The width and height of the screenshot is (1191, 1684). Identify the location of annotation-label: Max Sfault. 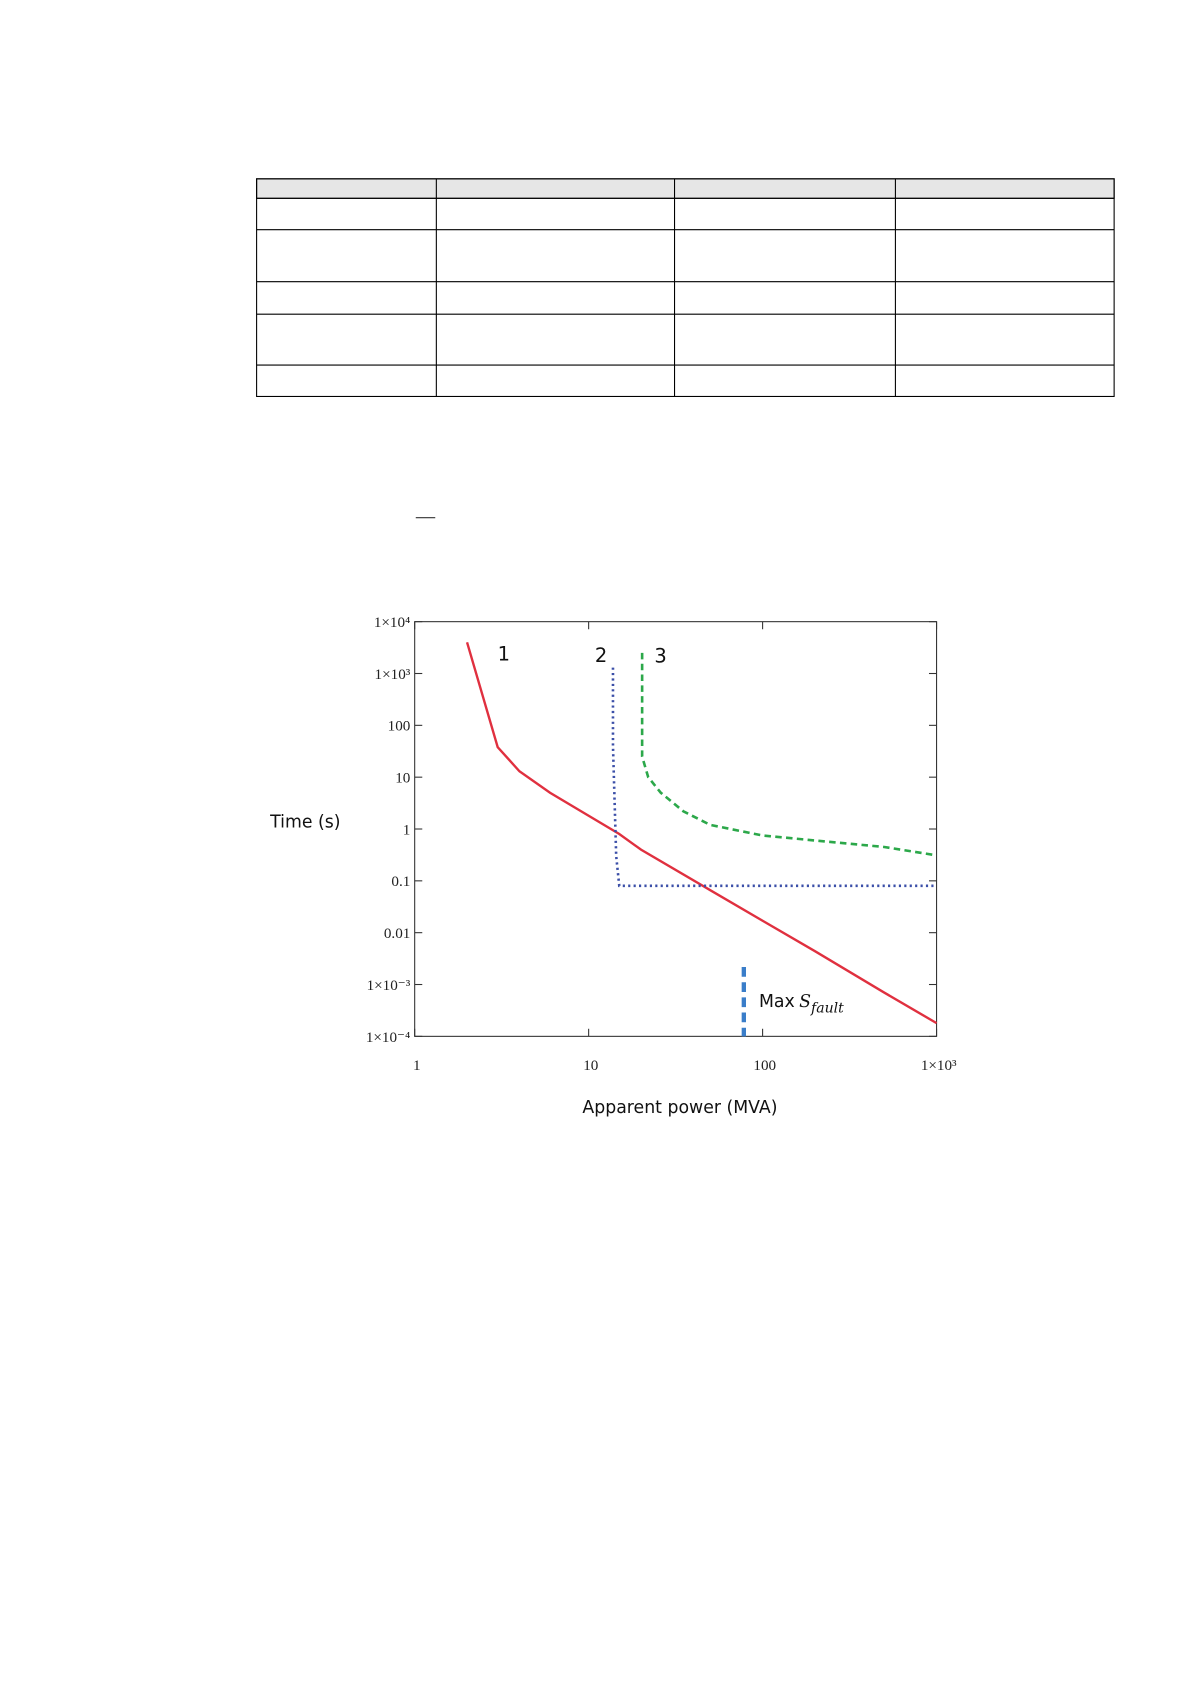
(801, 1004).